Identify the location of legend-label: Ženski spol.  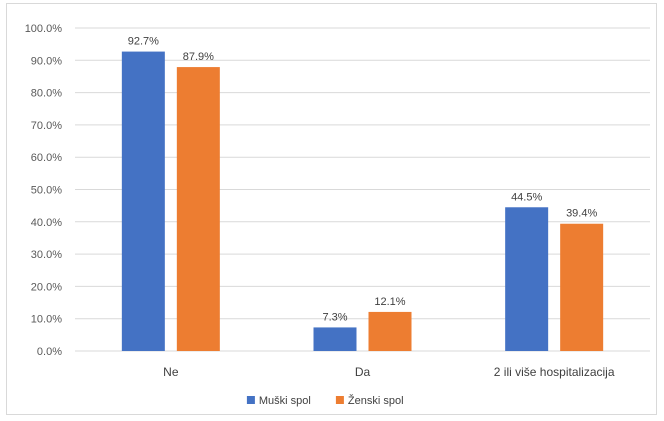
(376, 400).